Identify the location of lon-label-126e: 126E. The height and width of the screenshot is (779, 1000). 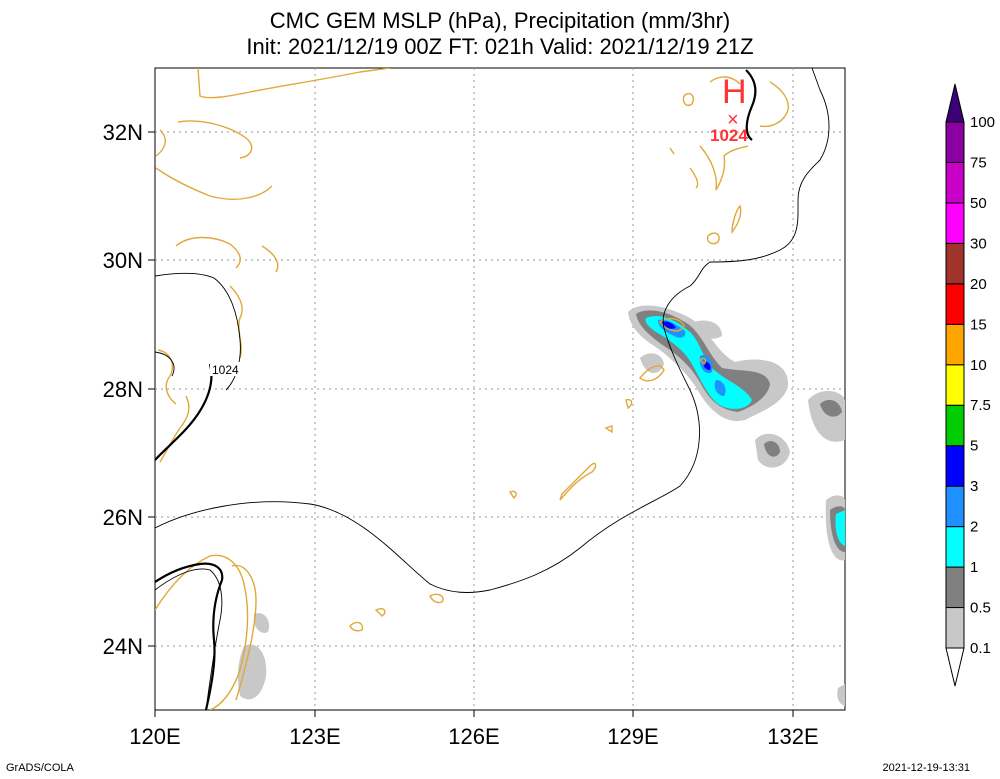
(473, 736).